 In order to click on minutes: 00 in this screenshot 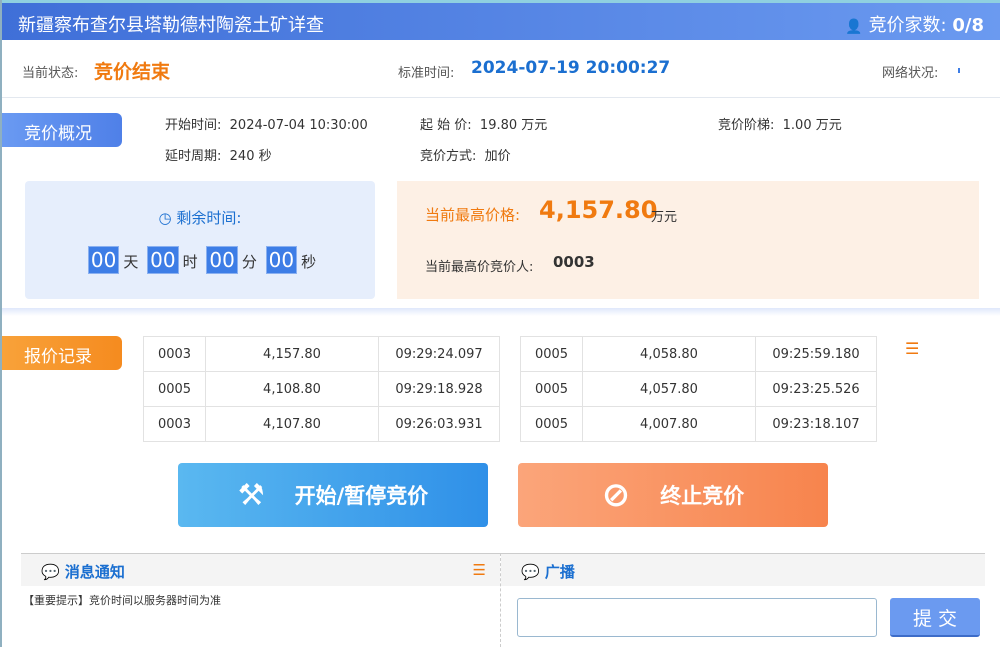, I will do `click(222, 260)`.